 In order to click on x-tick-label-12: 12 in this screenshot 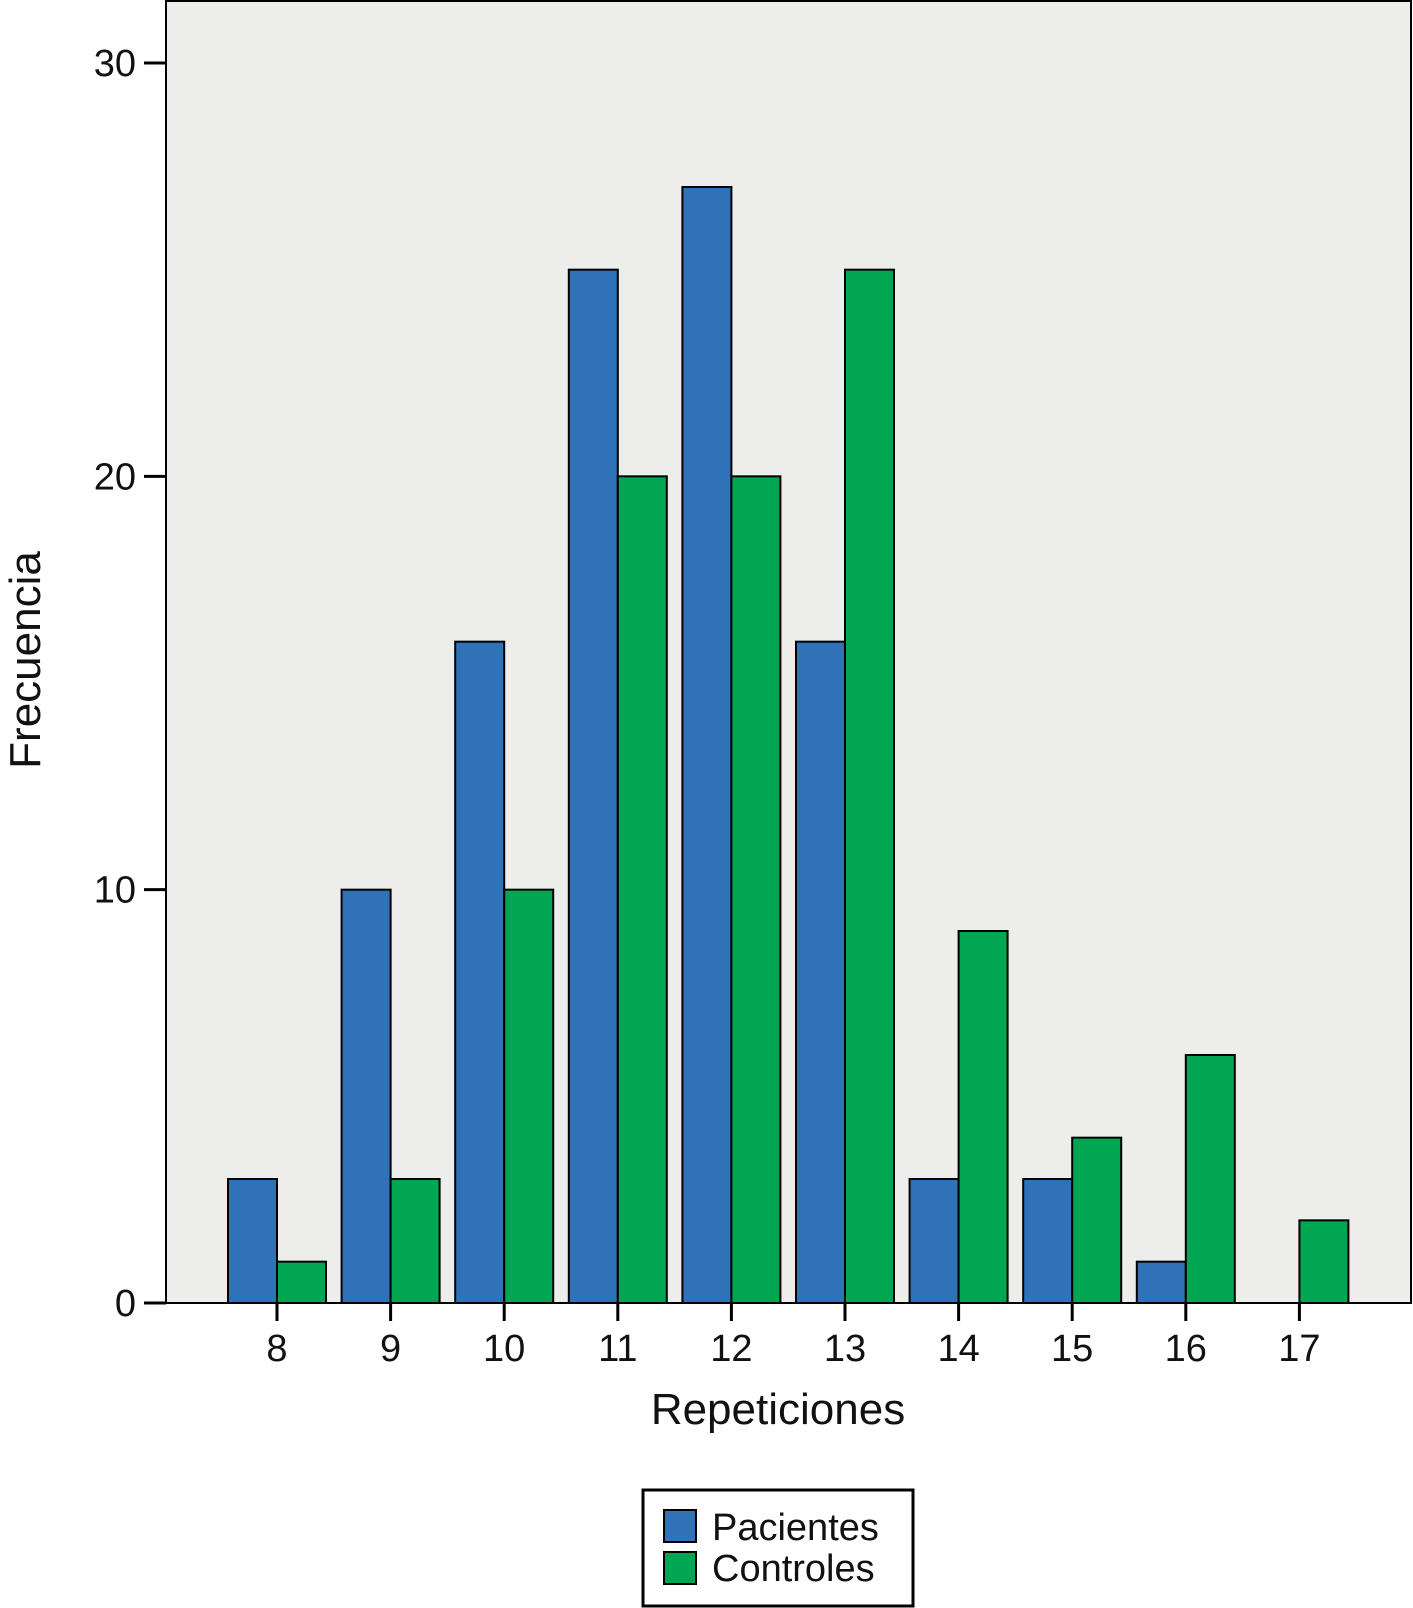, I will do `click(731, 1349)`.